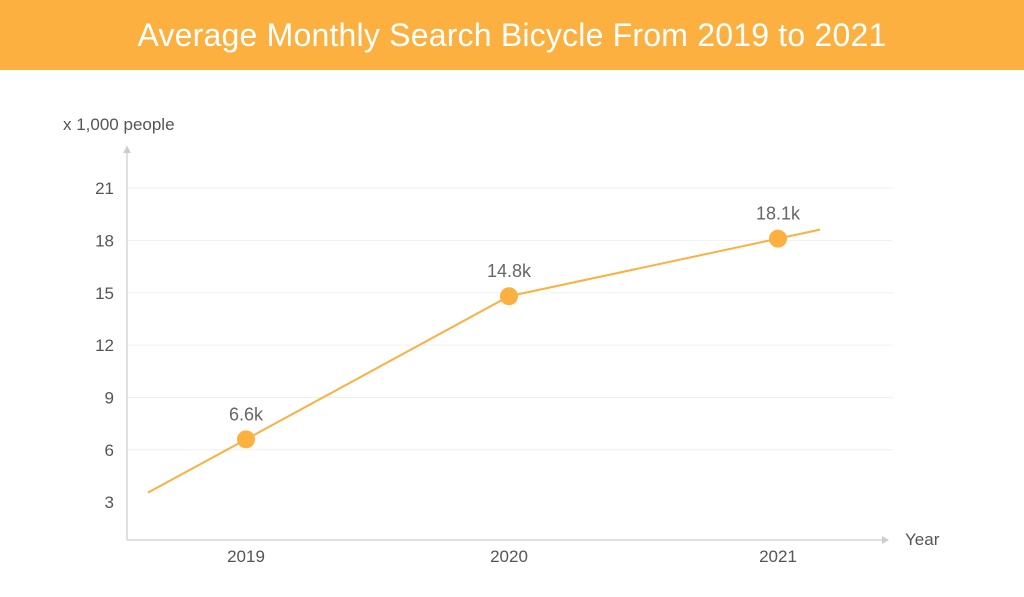 This screenshot has width=1024, height=597. What do you see at coordinates (922, 539) in the screenshot?
I see `x-axis-label: Year` at bounding box center [922, 539].